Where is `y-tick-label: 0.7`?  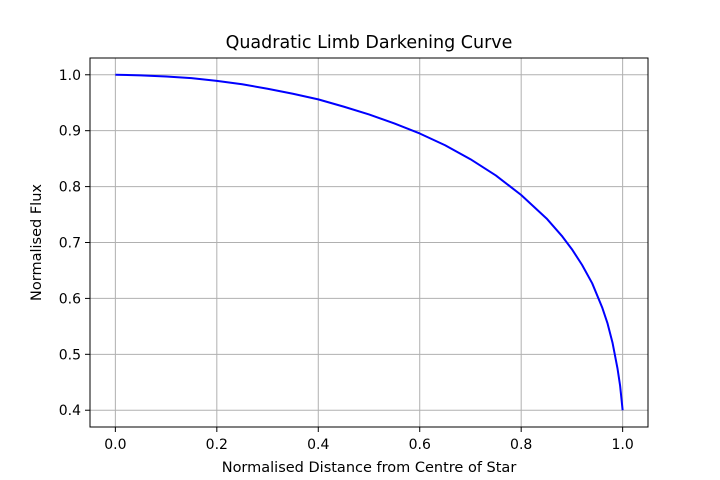
y-tick-label: 0.7 is located at coordinates (70, 244).